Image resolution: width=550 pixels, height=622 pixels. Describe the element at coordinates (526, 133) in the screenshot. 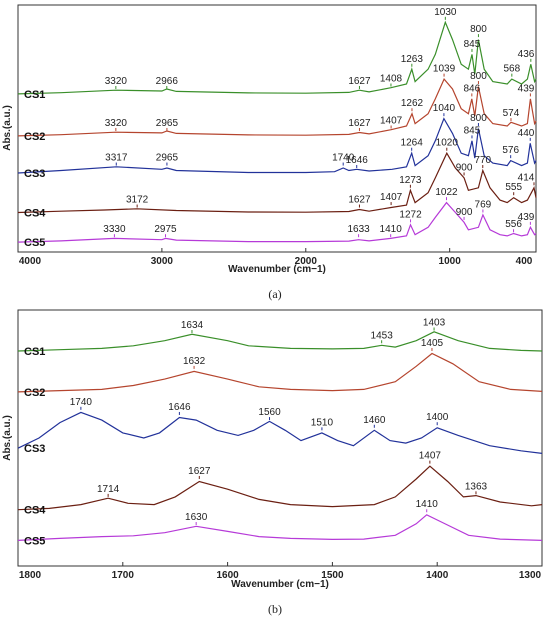

I see `peak-label: 440` at that location.